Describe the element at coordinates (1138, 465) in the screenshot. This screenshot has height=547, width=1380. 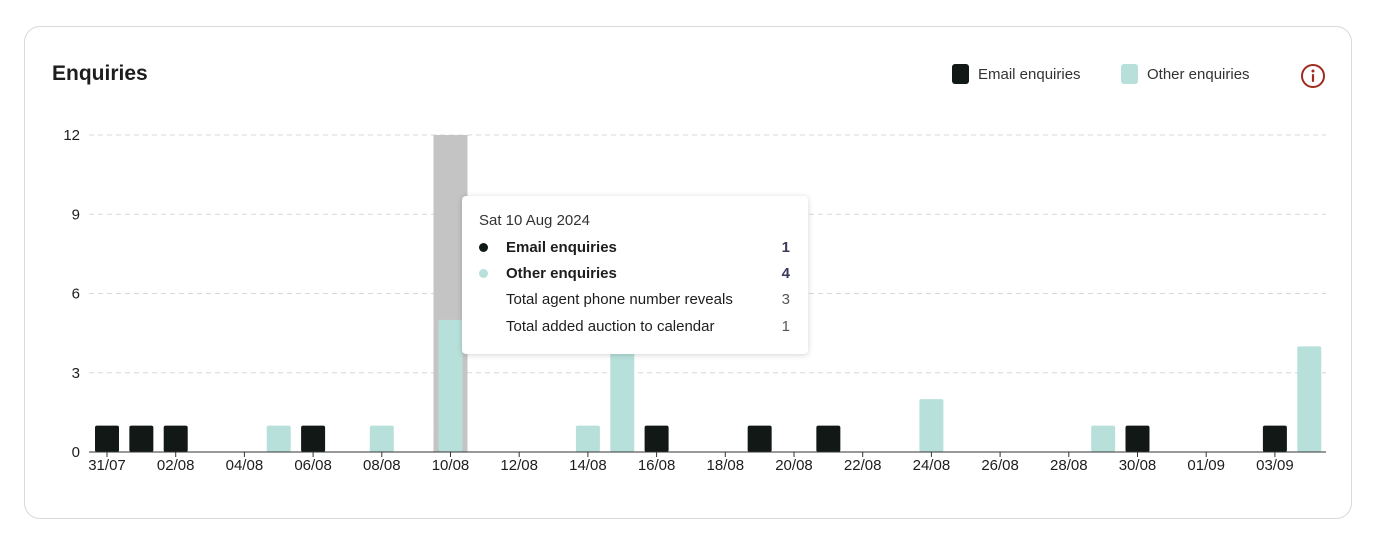
I see `x-tick-label: 30/08` at that location.